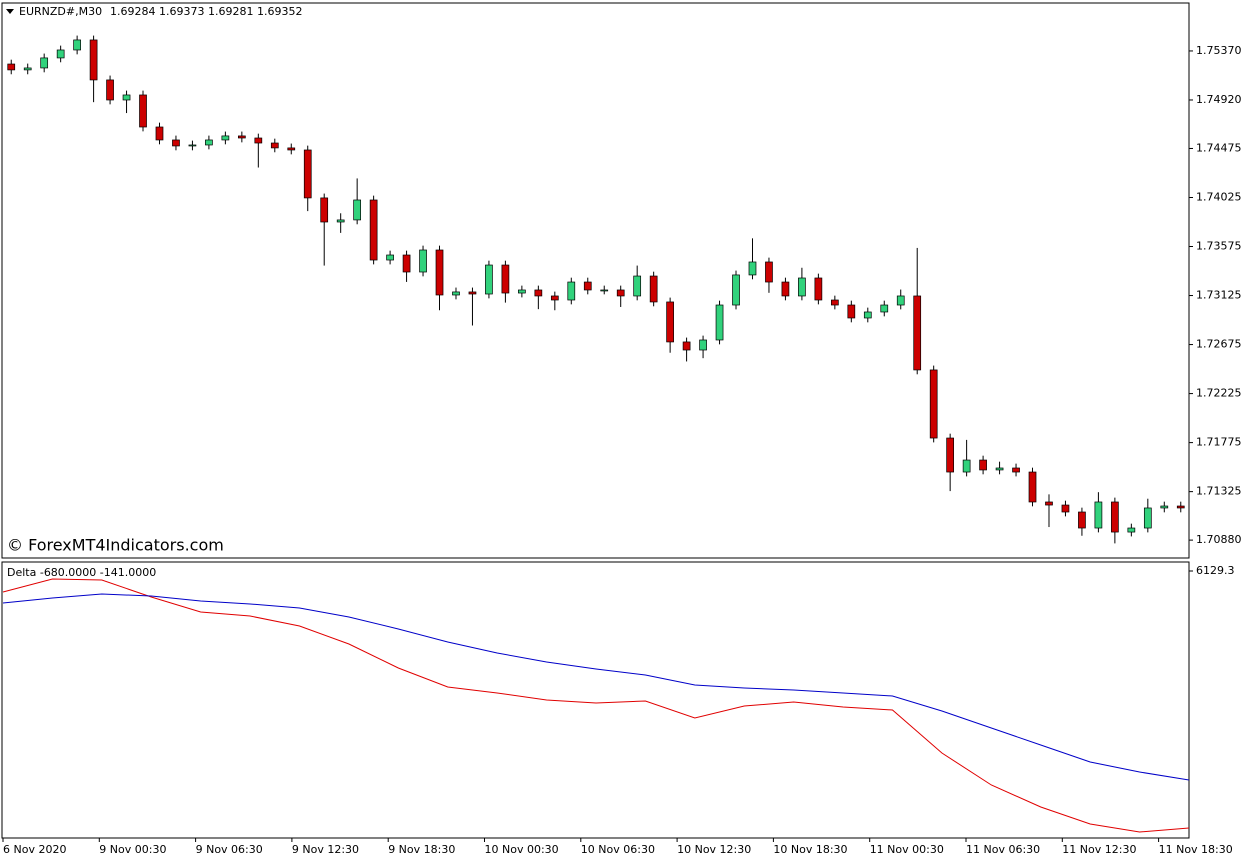  I want to click on y-tick-label: 1.70880, so click(1219, 539).